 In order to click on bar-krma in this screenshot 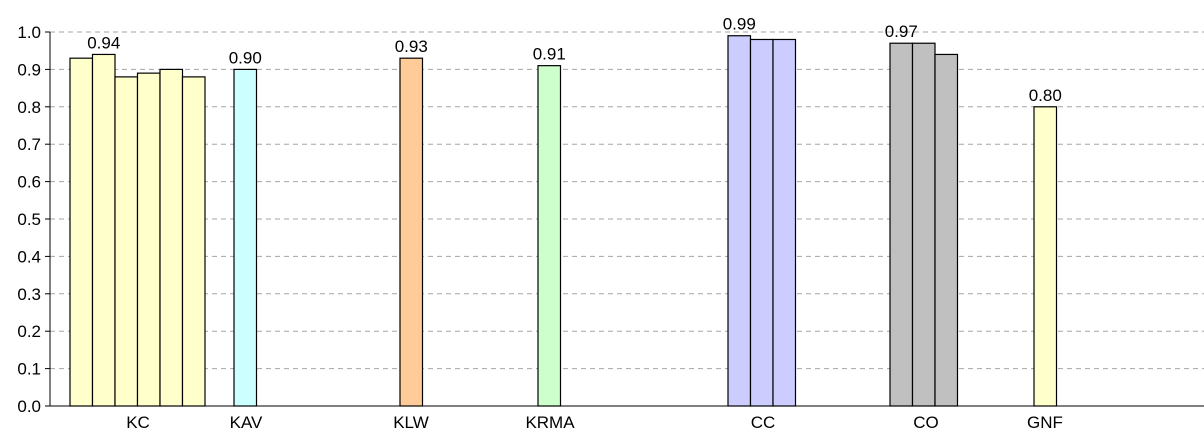, I will do `click(549, 236)`.